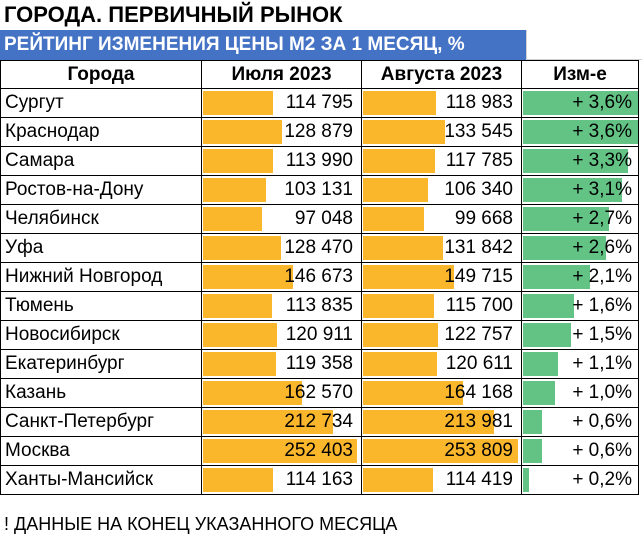  What do you see at coordinates (319, 364) in the screenshot?
I see `table-row: Екатеринбург 119 358 120 611 + 1,1%` at bounding box center [319, 364].